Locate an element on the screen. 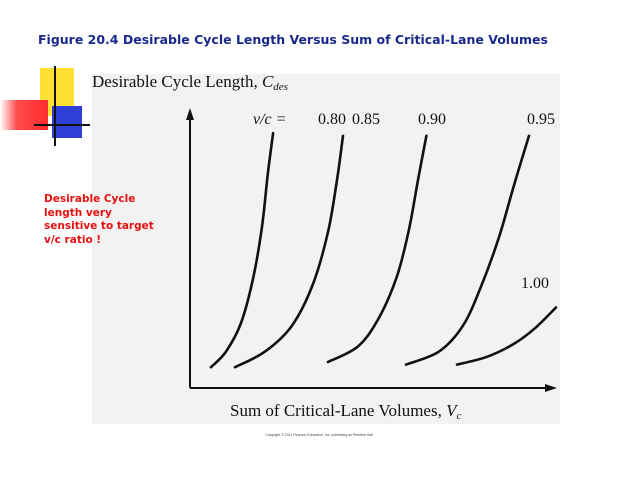  x-axis-arrow is located at coordinates (551, 388).